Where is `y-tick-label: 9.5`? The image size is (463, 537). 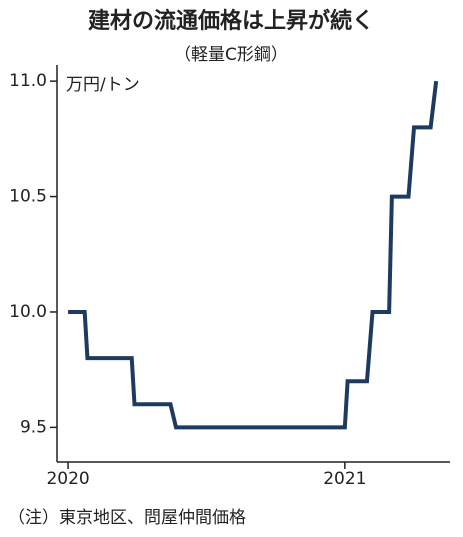
y-tick-label: 9.5 is located at coordinates (33, 427).